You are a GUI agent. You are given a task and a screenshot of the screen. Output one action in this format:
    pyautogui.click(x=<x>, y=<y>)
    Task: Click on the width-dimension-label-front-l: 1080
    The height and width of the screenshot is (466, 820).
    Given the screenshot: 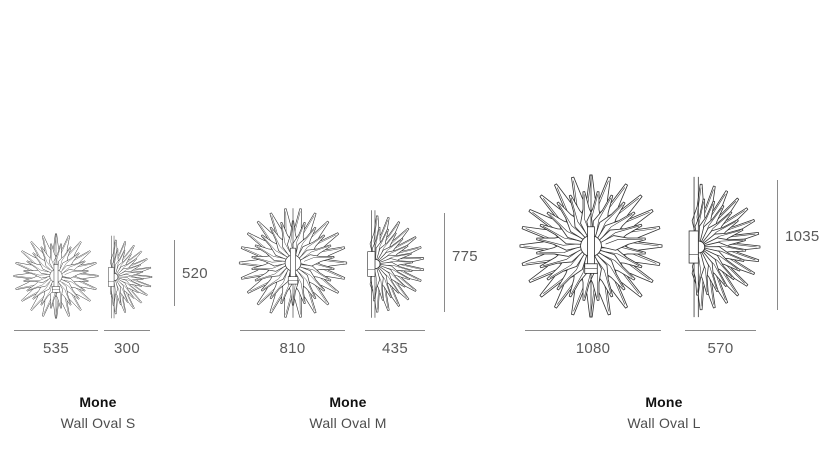 What is the action you would take?
    pyautogui.click(x=593, y=348)
    